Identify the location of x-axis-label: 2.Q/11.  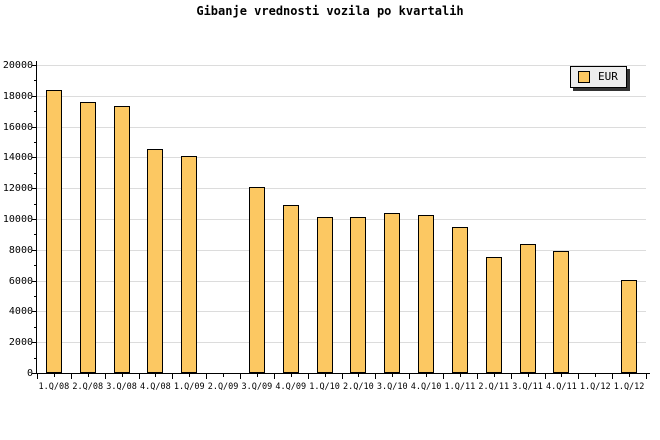
(494, 387).